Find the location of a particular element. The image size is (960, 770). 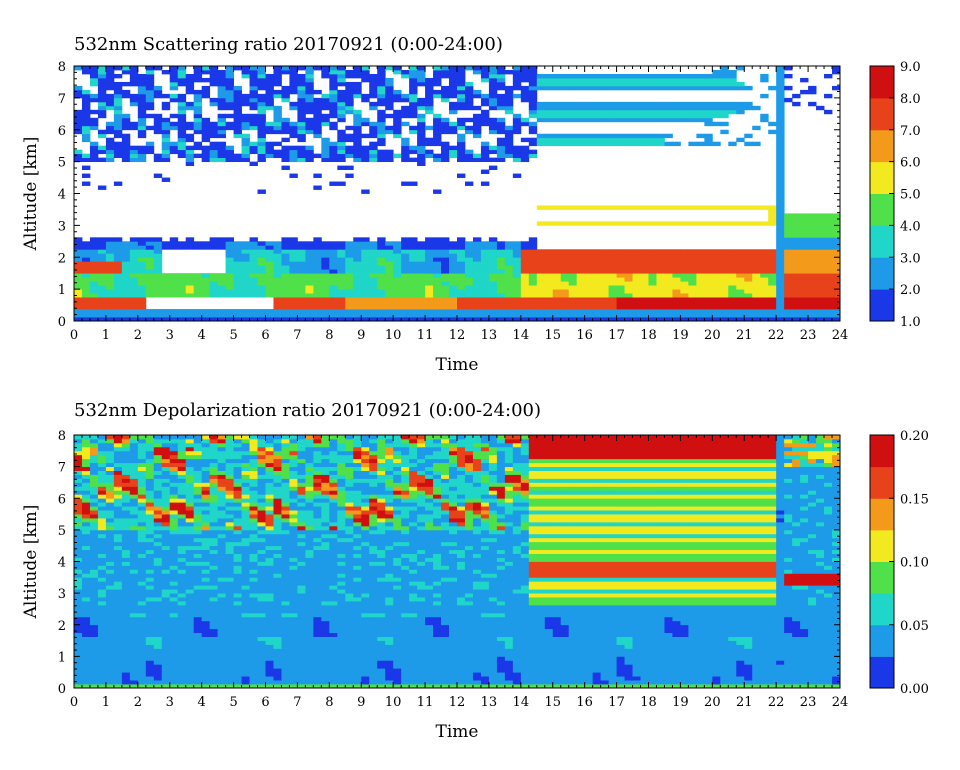

panel-1-y-axis-label: Altitude [km] is located at coordinates (31, 194).